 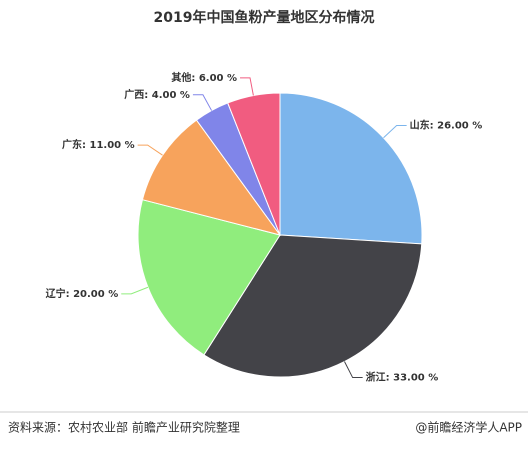 I want to click on data-label: 辽宁: 20.00 %, so click(x=82, y=293).